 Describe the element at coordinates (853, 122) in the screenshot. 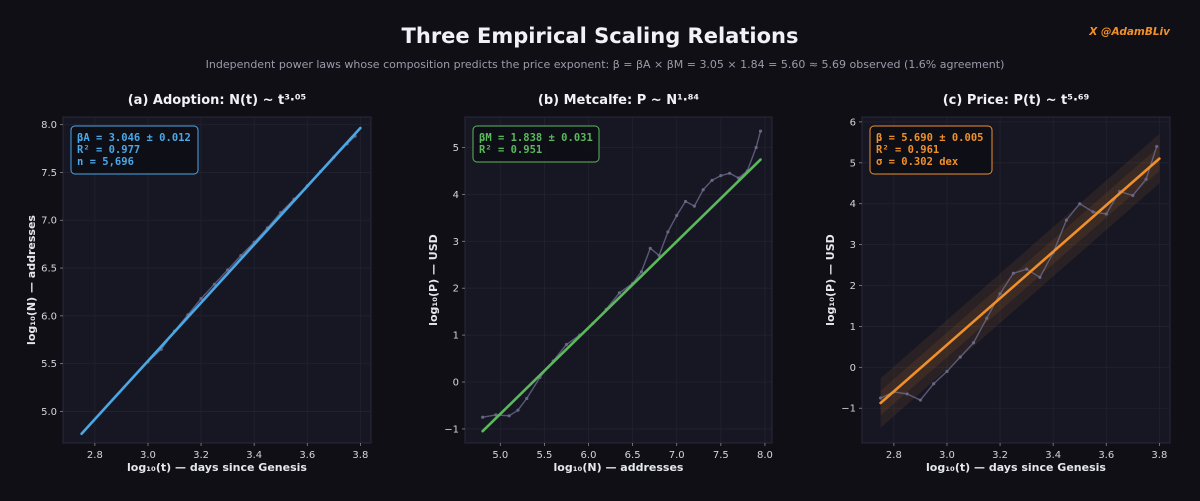

I see `y-tick-label: 6` at that location.